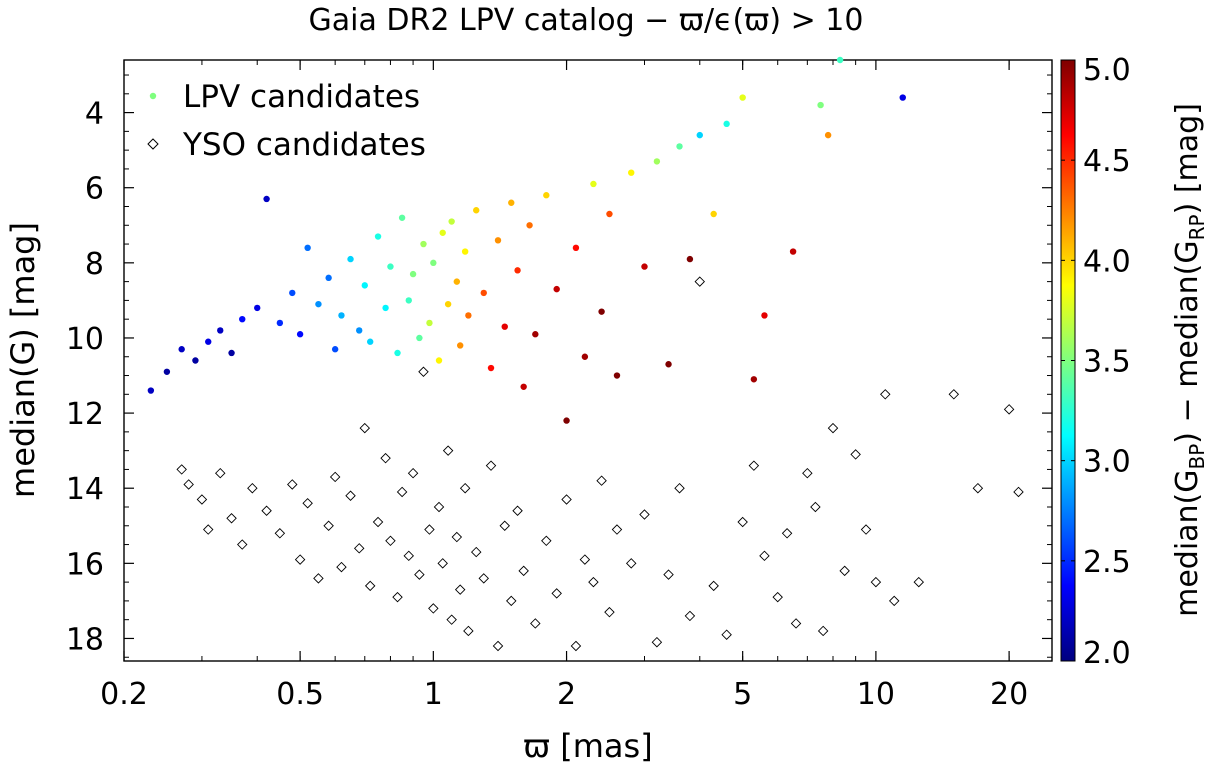 The height and width of the screenshot is (770, 1210). Describe the element at coordinates (153, 96) in the screenshot. I see `legend-lpv-marker` at that location.